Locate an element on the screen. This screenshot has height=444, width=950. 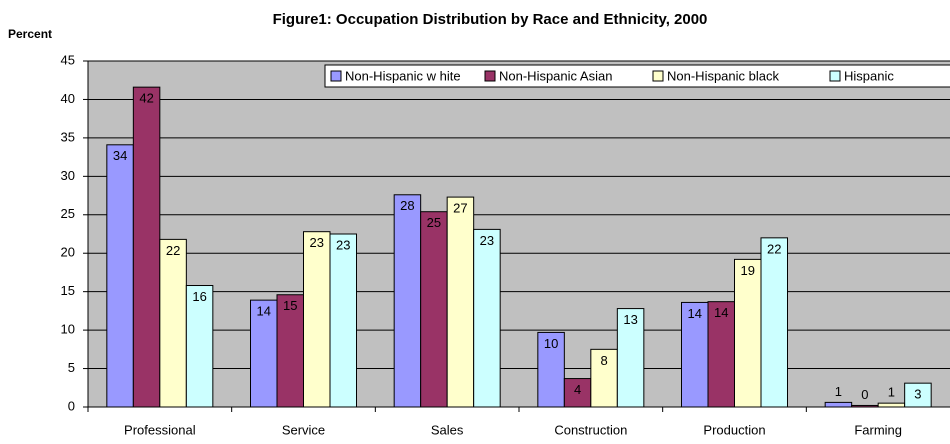
data-label: 25 is located at coordinates (434, 222).